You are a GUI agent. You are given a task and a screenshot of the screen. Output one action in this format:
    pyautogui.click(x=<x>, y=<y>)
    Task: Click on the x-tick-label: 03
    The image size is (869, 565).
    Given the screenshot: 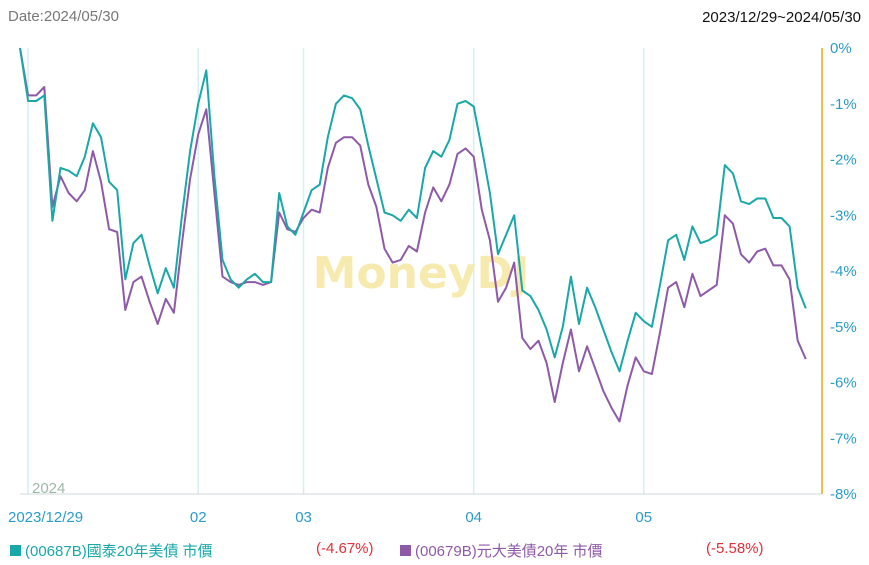 What is the action you would take?
    pyautogui.click(x=303, y=517)
    